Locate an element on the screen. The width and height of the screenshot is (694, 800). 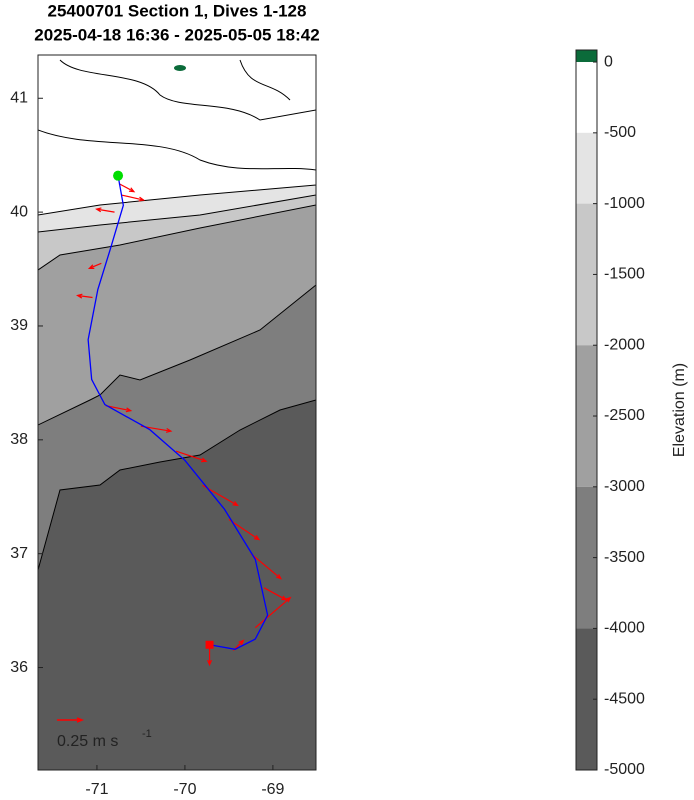
chart-title: 25400701 Section 1, Dives 1-128 is located at coordinates (177, 10).